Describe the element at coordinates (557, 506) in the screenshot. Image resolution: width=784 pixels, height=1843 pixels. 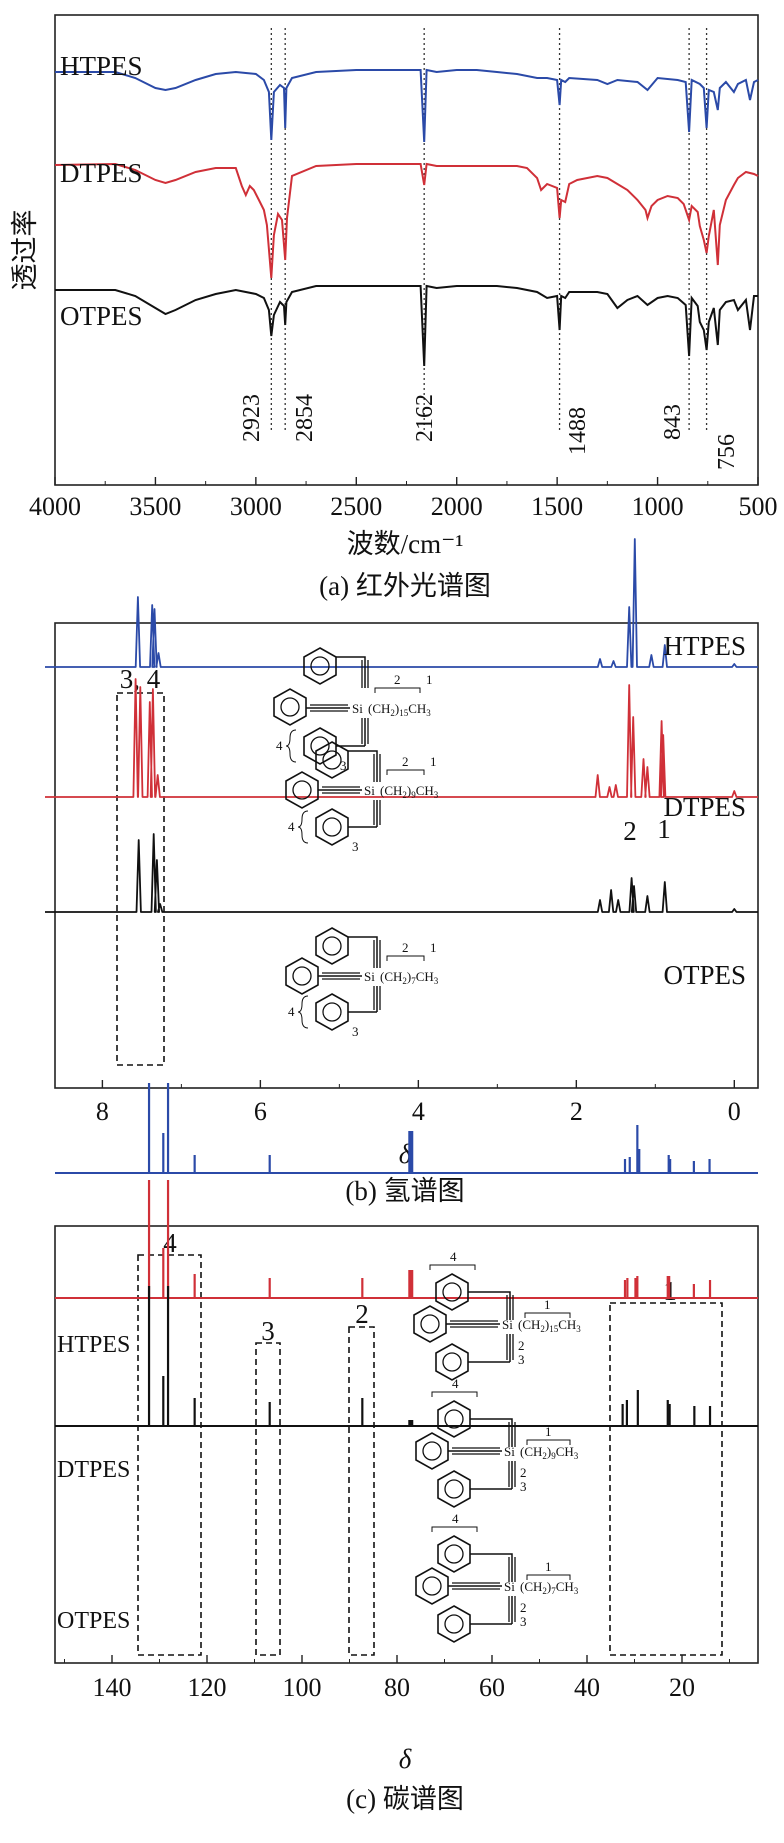
I see `ir-x-tick-label: 1500` at that location.